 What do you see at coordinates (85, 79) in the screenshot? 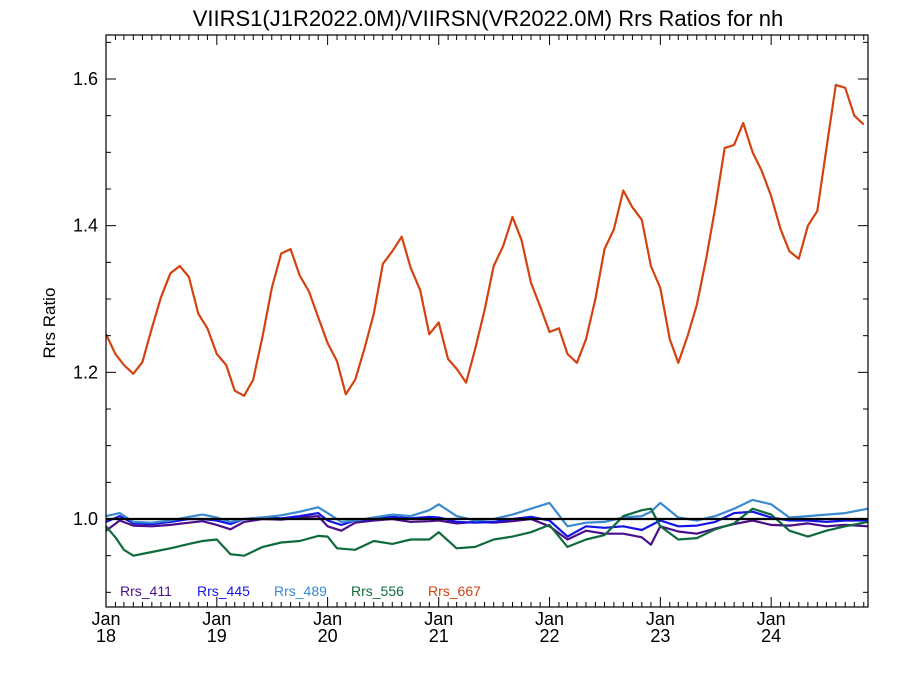
I see `y-tick-label: 1.6` at bounding box center [85, 79].